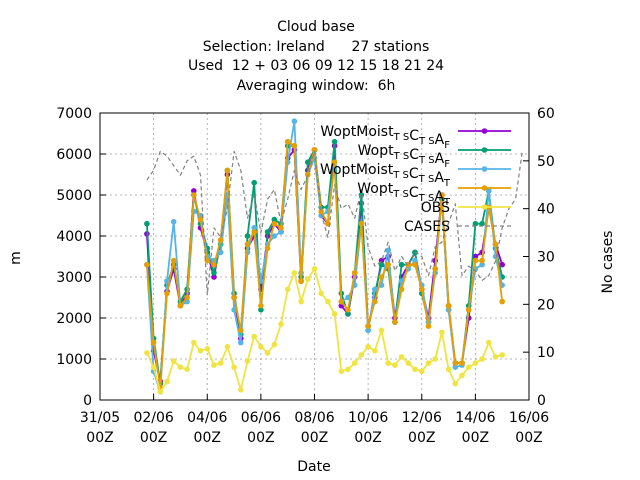 Image resolution: width=640 pixels, height=480 pixels. What do you see at coordinates (100, 418) in the screenshot?
I see `x-tick-label-date: 31/05` at bounding box center [100, 418].